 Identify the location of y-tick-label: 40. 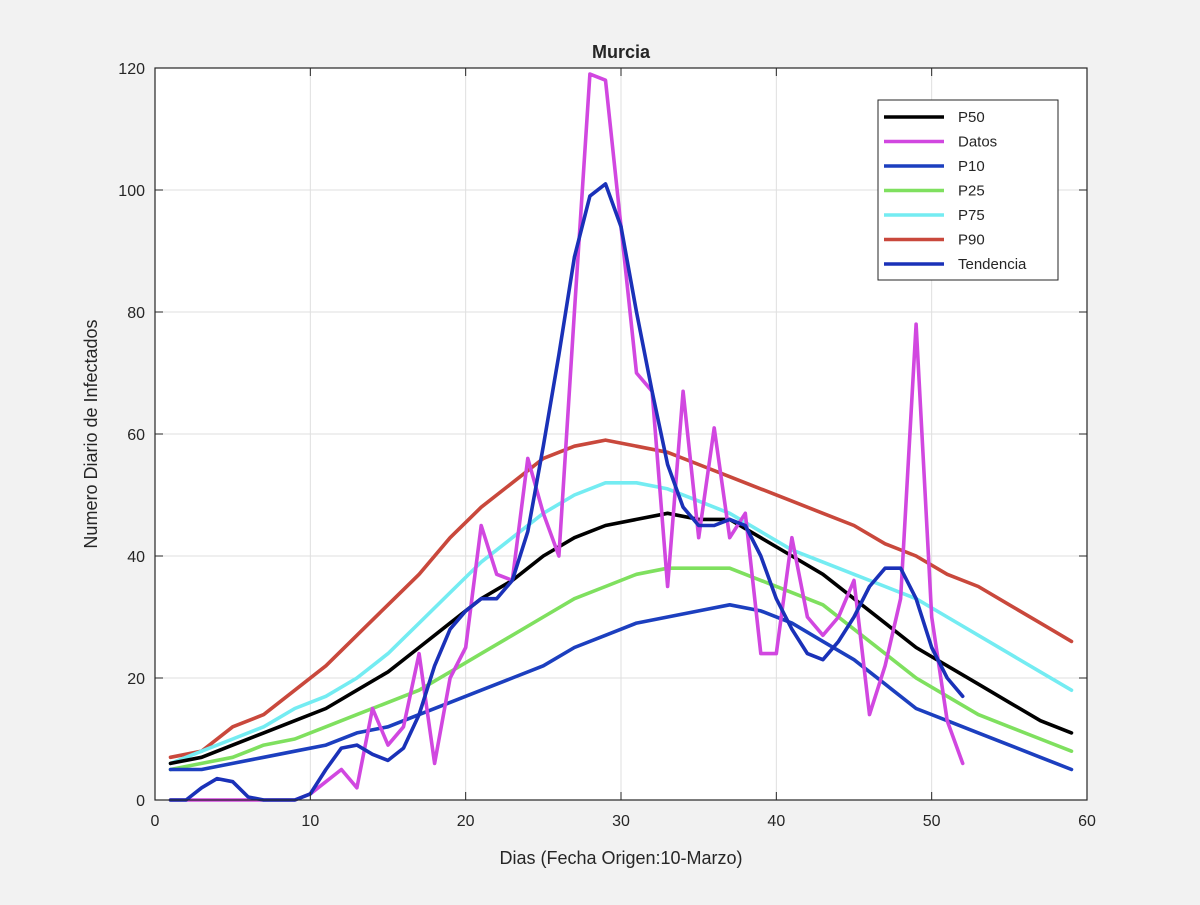
(136, 557).